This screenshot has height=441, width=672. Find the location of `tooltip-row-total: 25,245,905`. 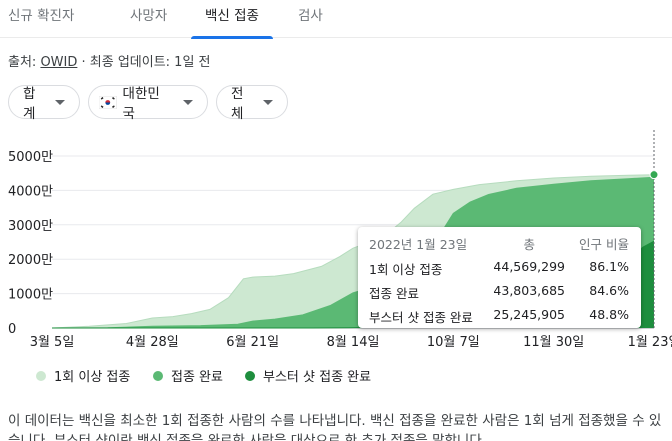

tooltip-row-total: 25,245,905 is located at coordinates (529, 314).